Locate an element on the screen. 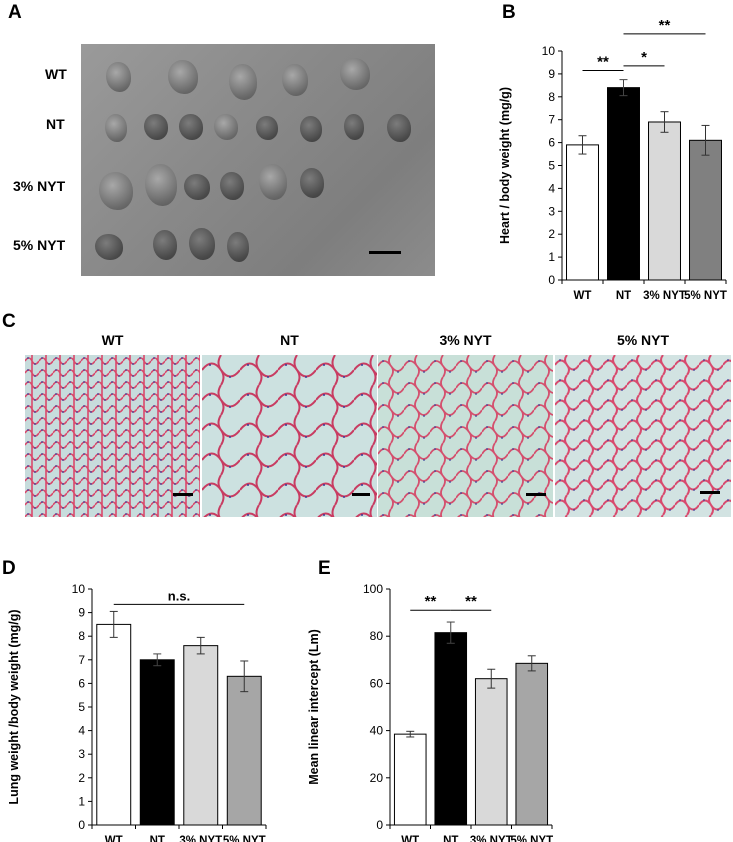  heart-photograph is located at coordinates (258, 160).